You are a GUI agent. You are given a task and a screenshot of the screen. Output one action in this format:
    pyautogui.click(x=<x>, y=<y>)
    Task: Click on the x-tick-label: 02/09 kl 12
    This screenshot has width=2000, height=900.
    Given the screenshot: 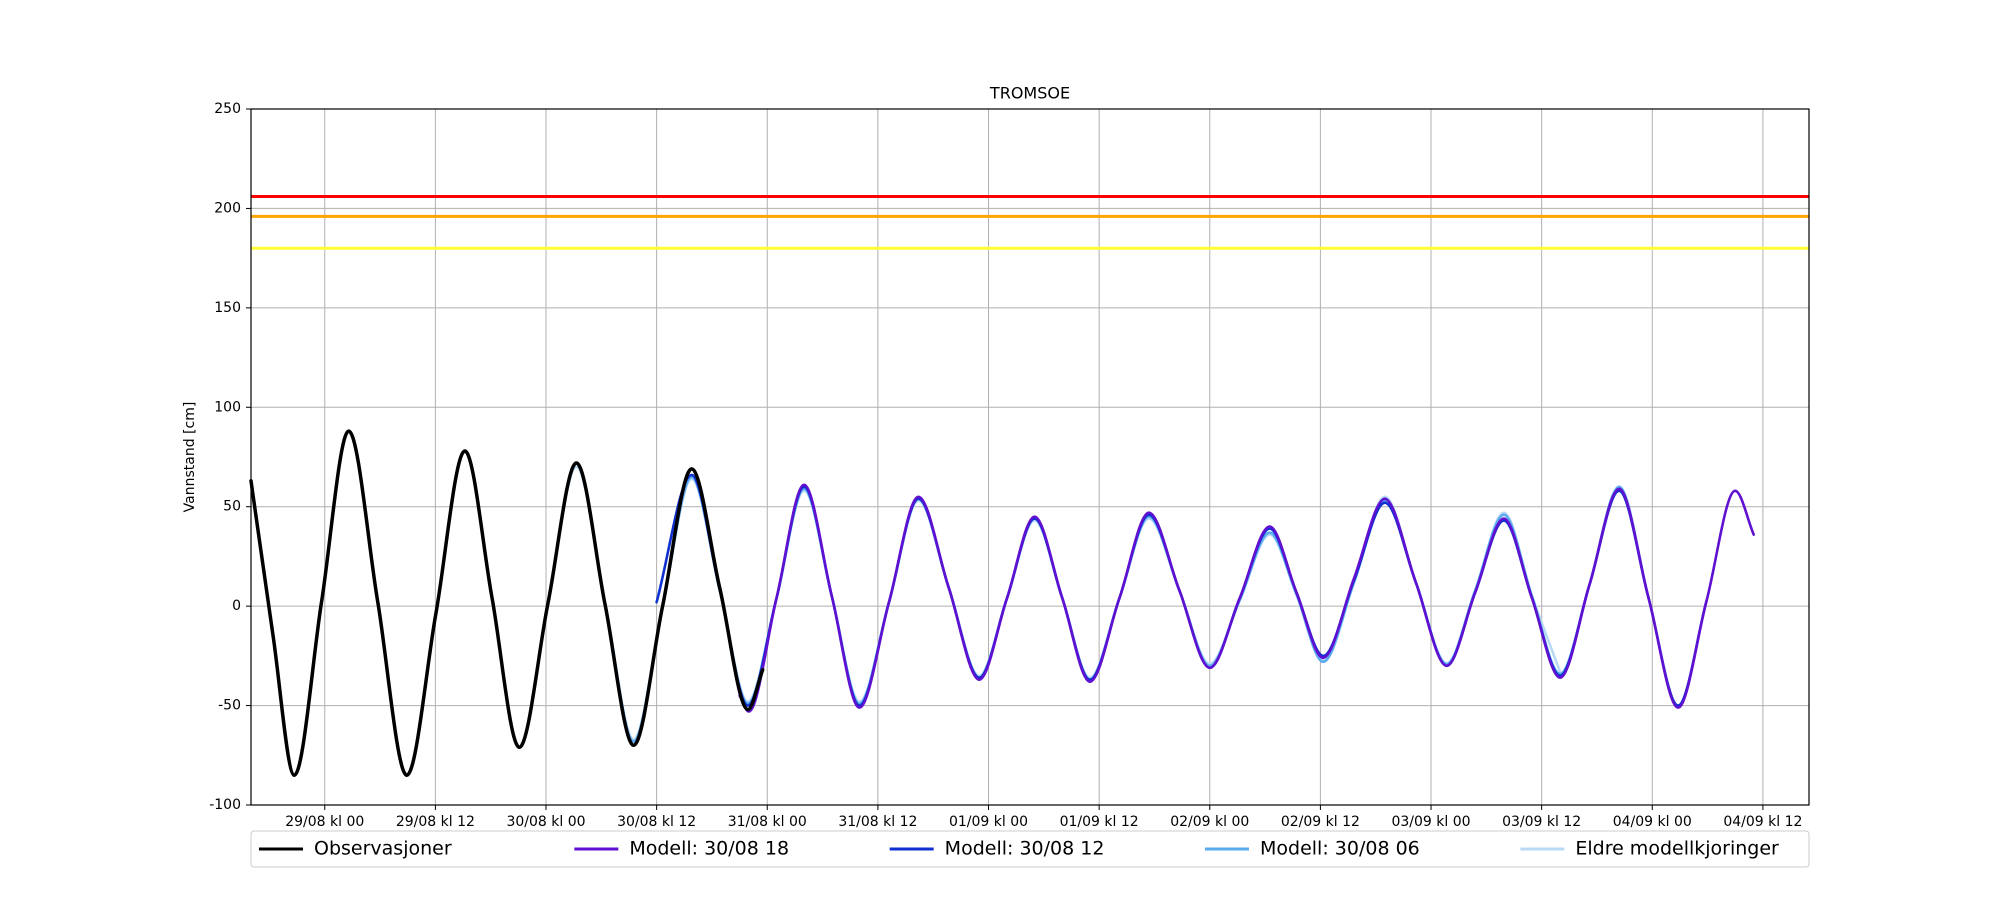 What is the action you would take?
    pyautogui.click(x=1320, y=822)
    